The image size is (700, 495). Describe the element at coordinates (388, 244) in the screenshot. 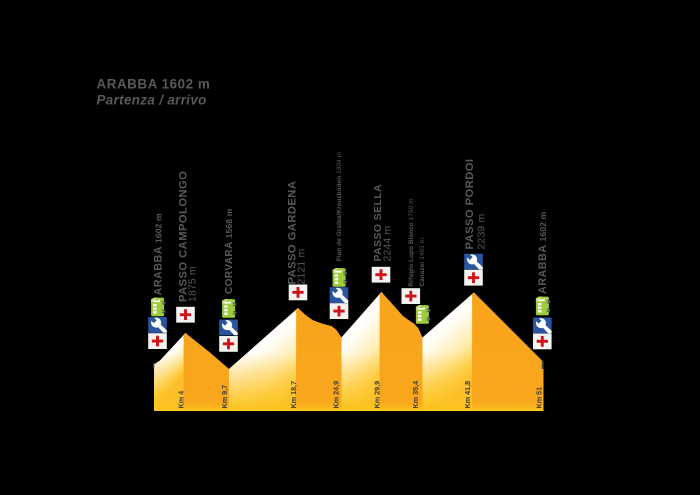

I see `svg-text: 2244 m` at that location.